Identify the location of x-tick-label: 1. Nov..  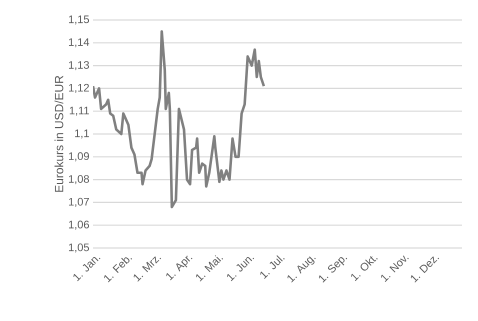
(395, 268).